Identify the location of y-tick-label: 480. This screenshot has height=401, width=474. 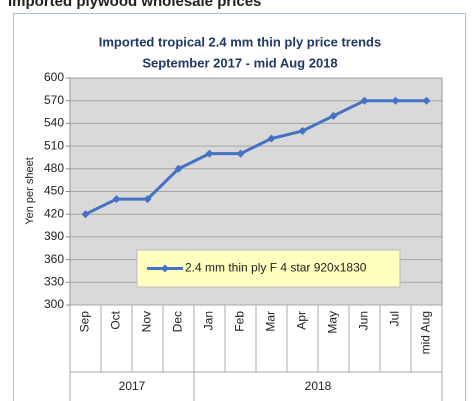
(54, 168).